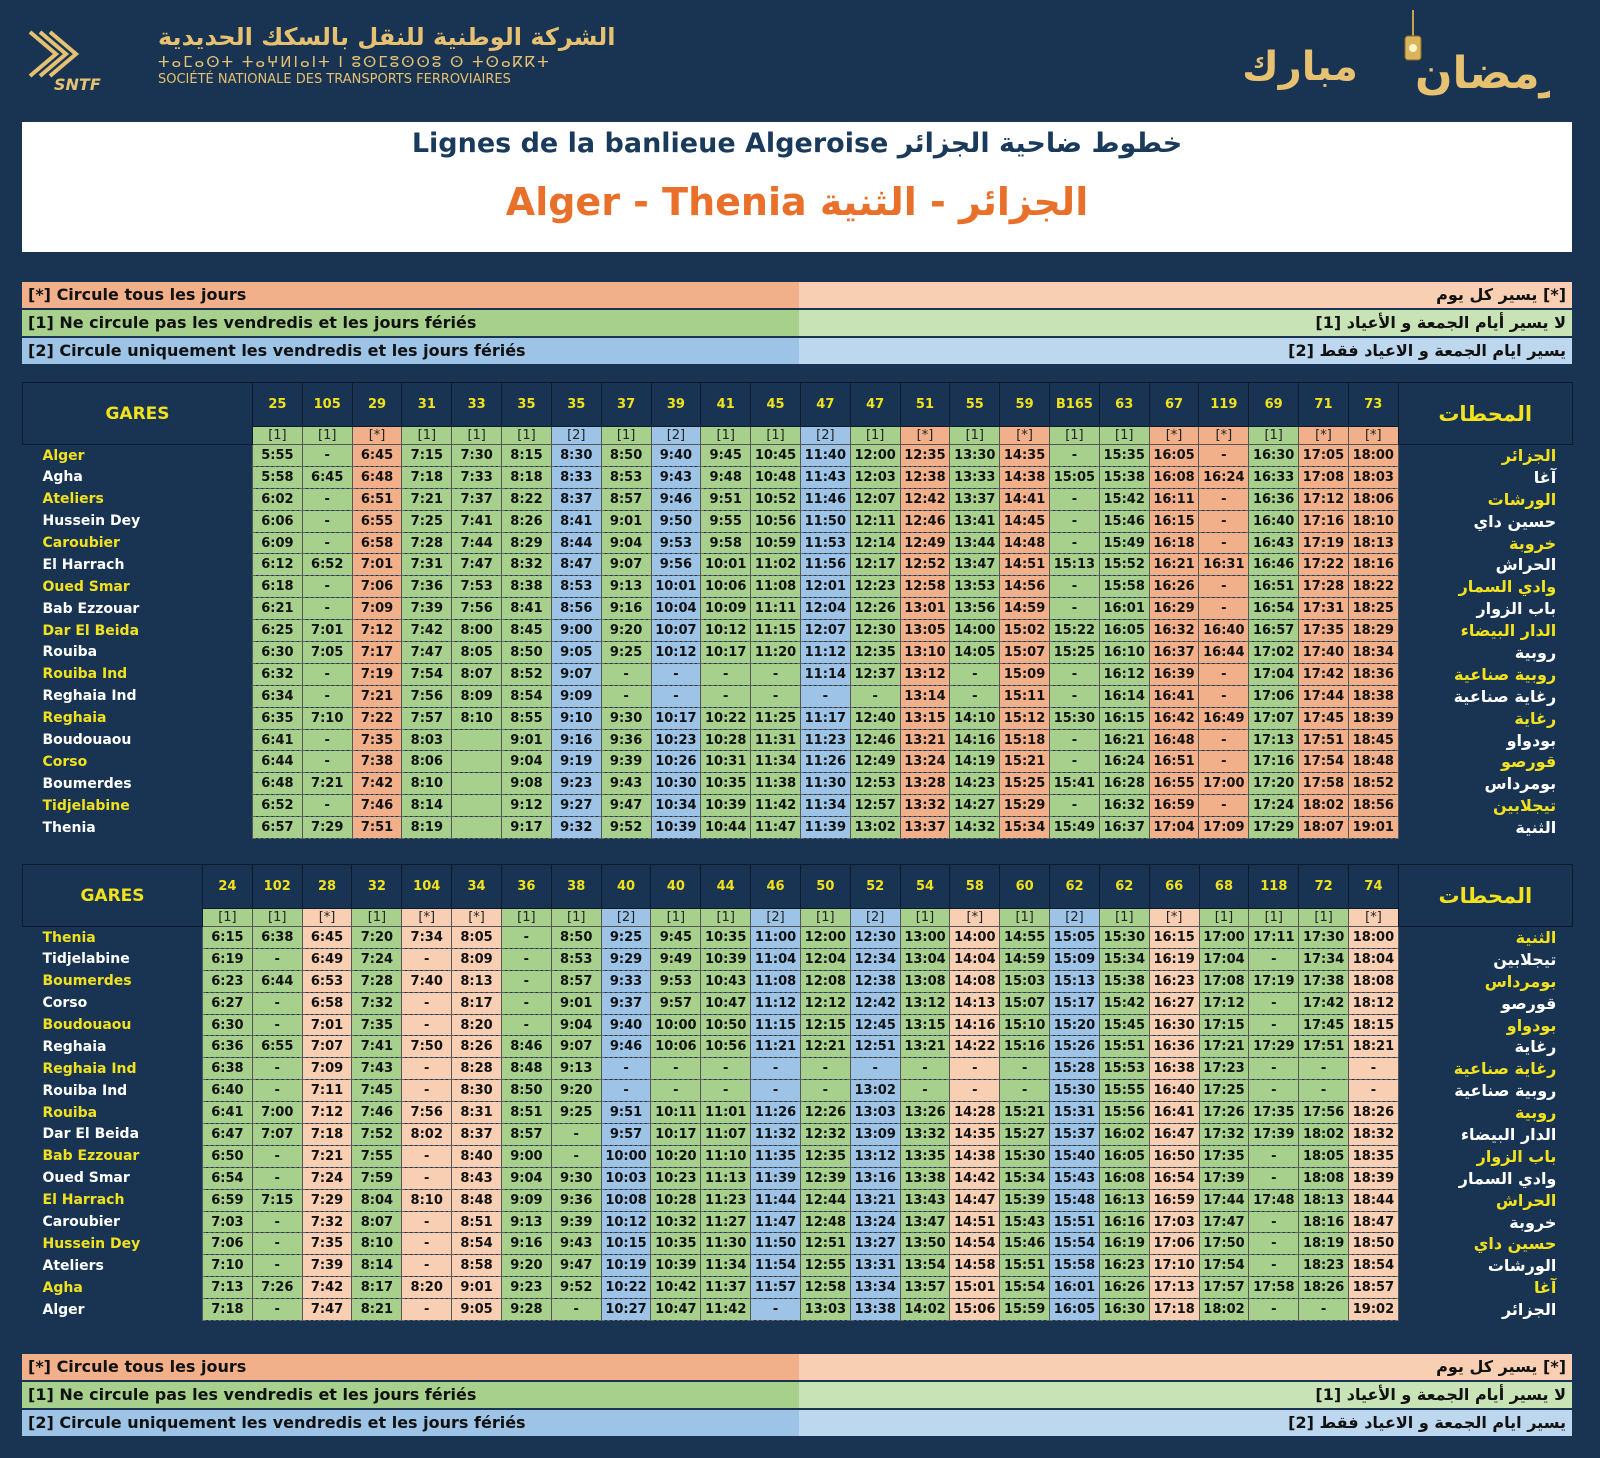 The width and height of the screenshot is (1600, 1458). Describe the element at coordinates (925, 1113) in the screenshot. I see `departure-time: 13:26` at that location.